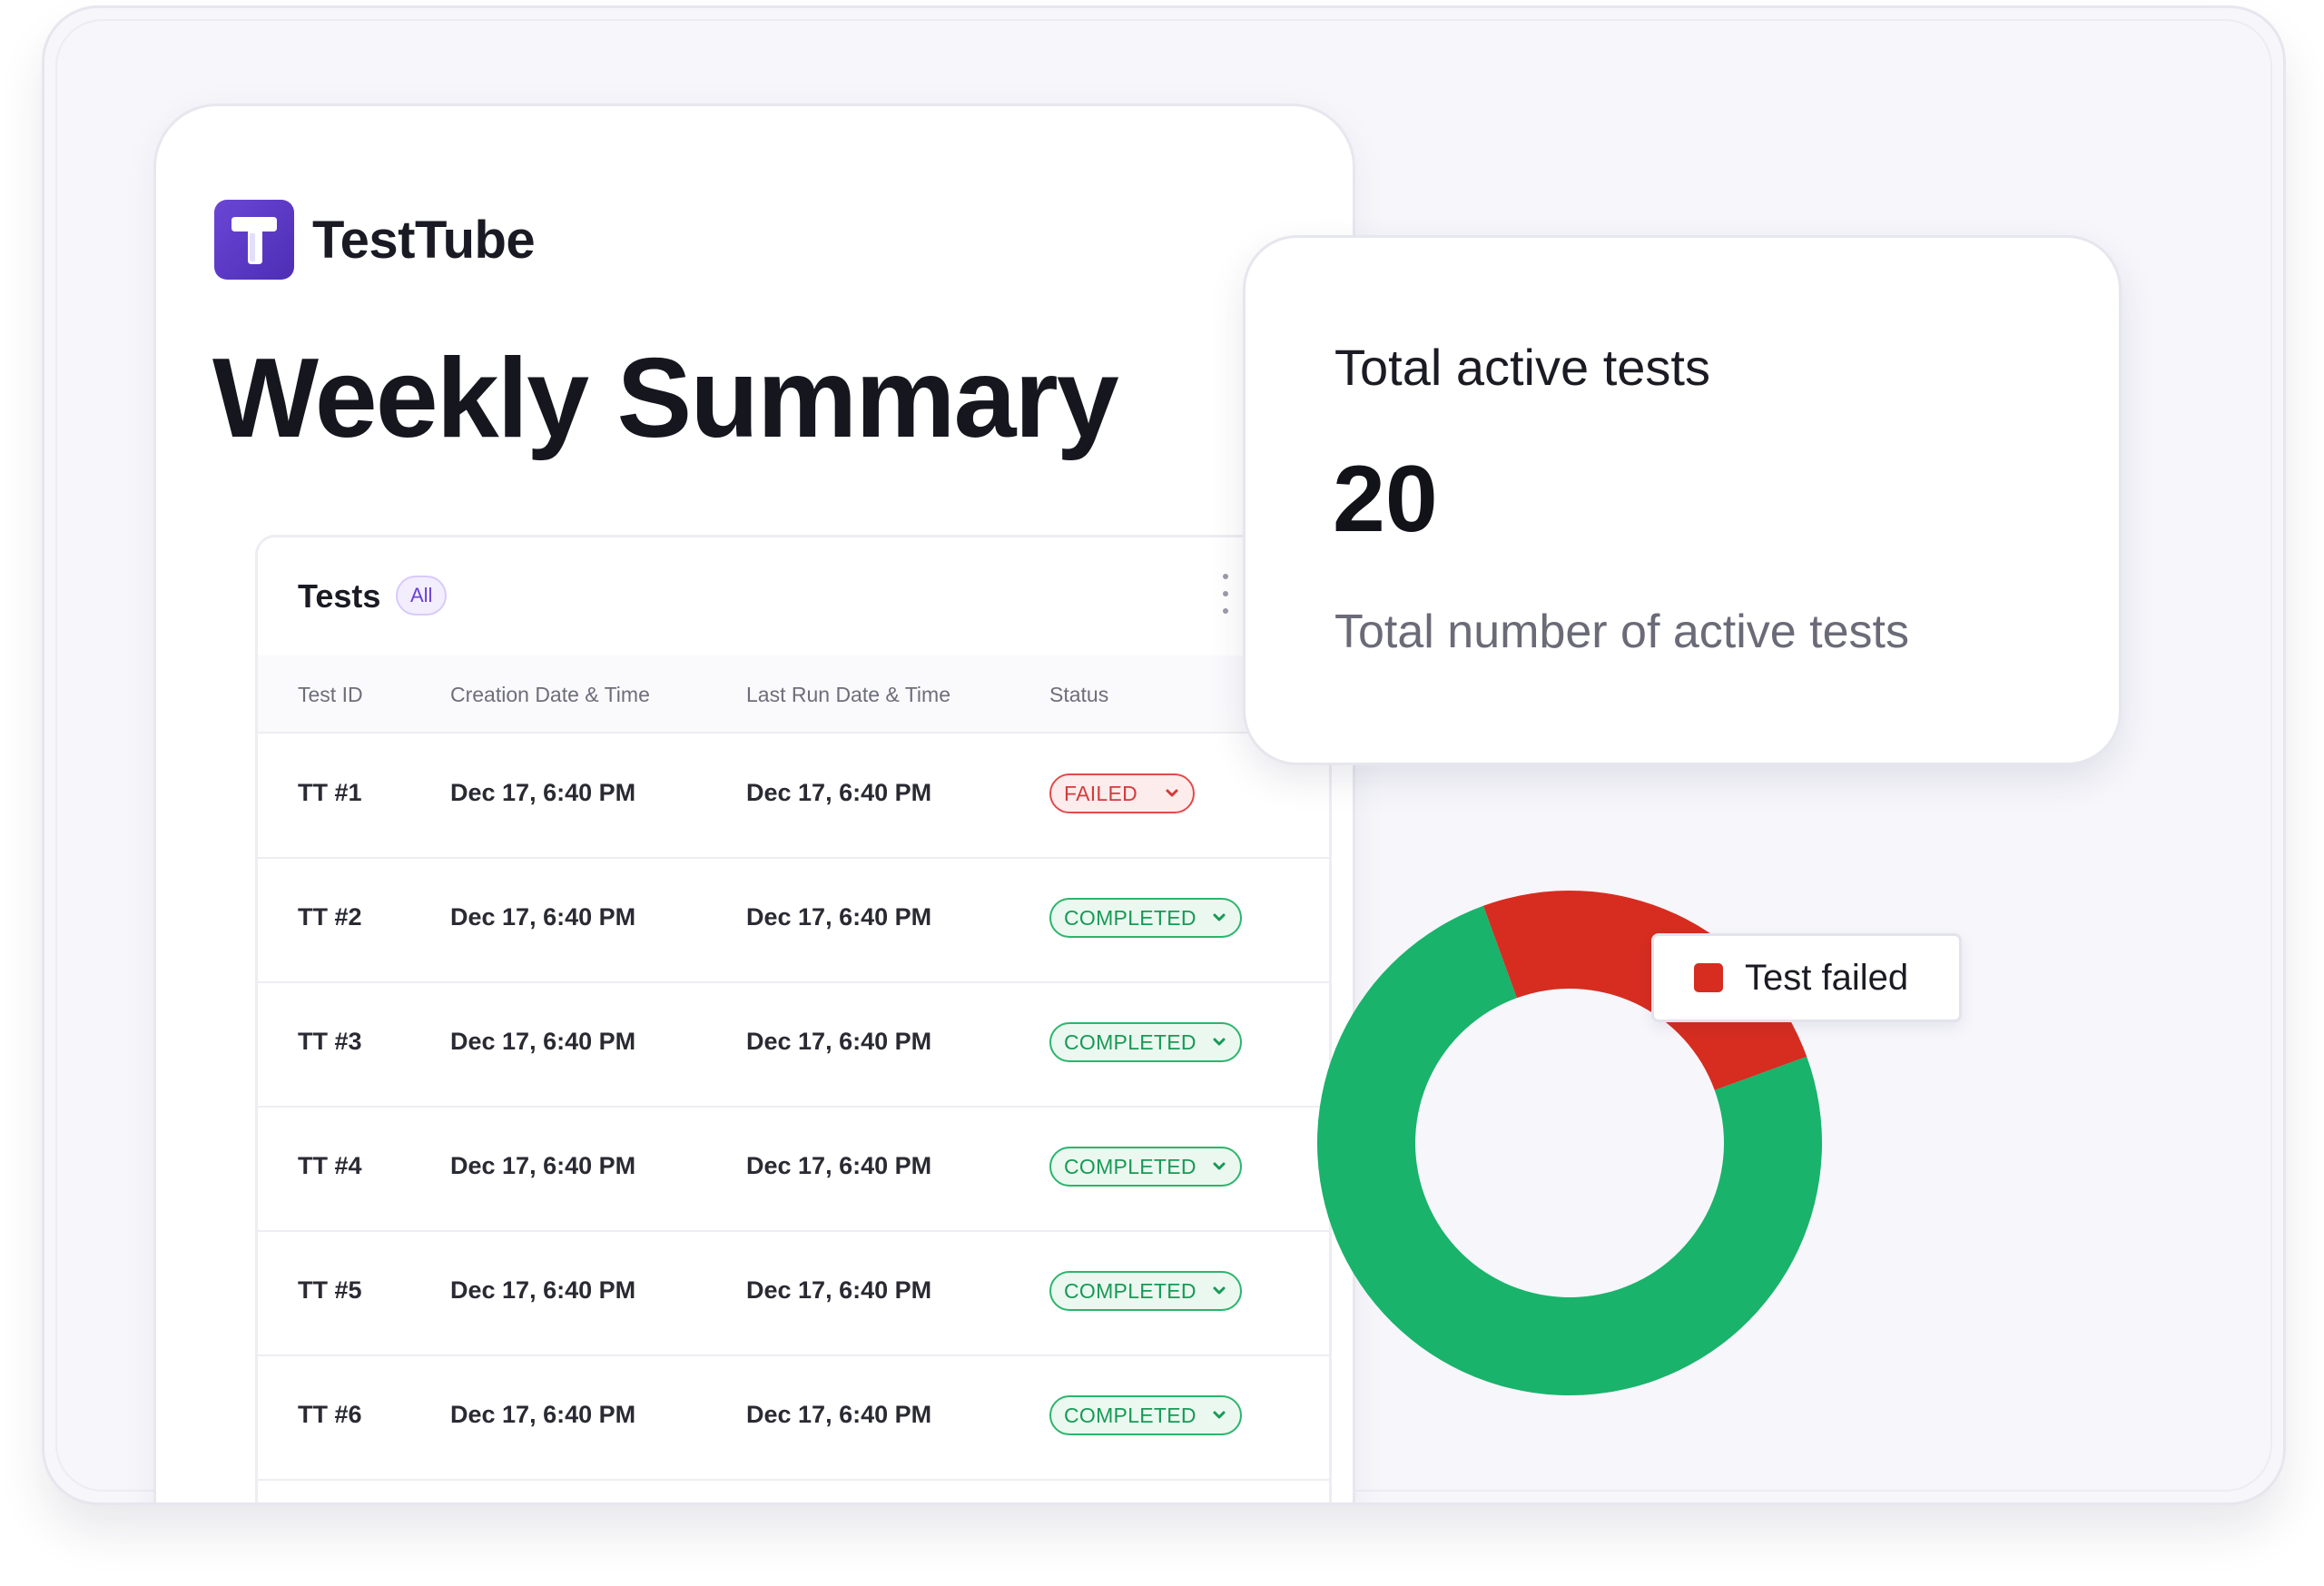 The image size is (2324, 1586). What do you see at coordinates (1708, 978) in the screenshot?
I see `legend-swatch-test-failed` at bounding box center [1708, 978].